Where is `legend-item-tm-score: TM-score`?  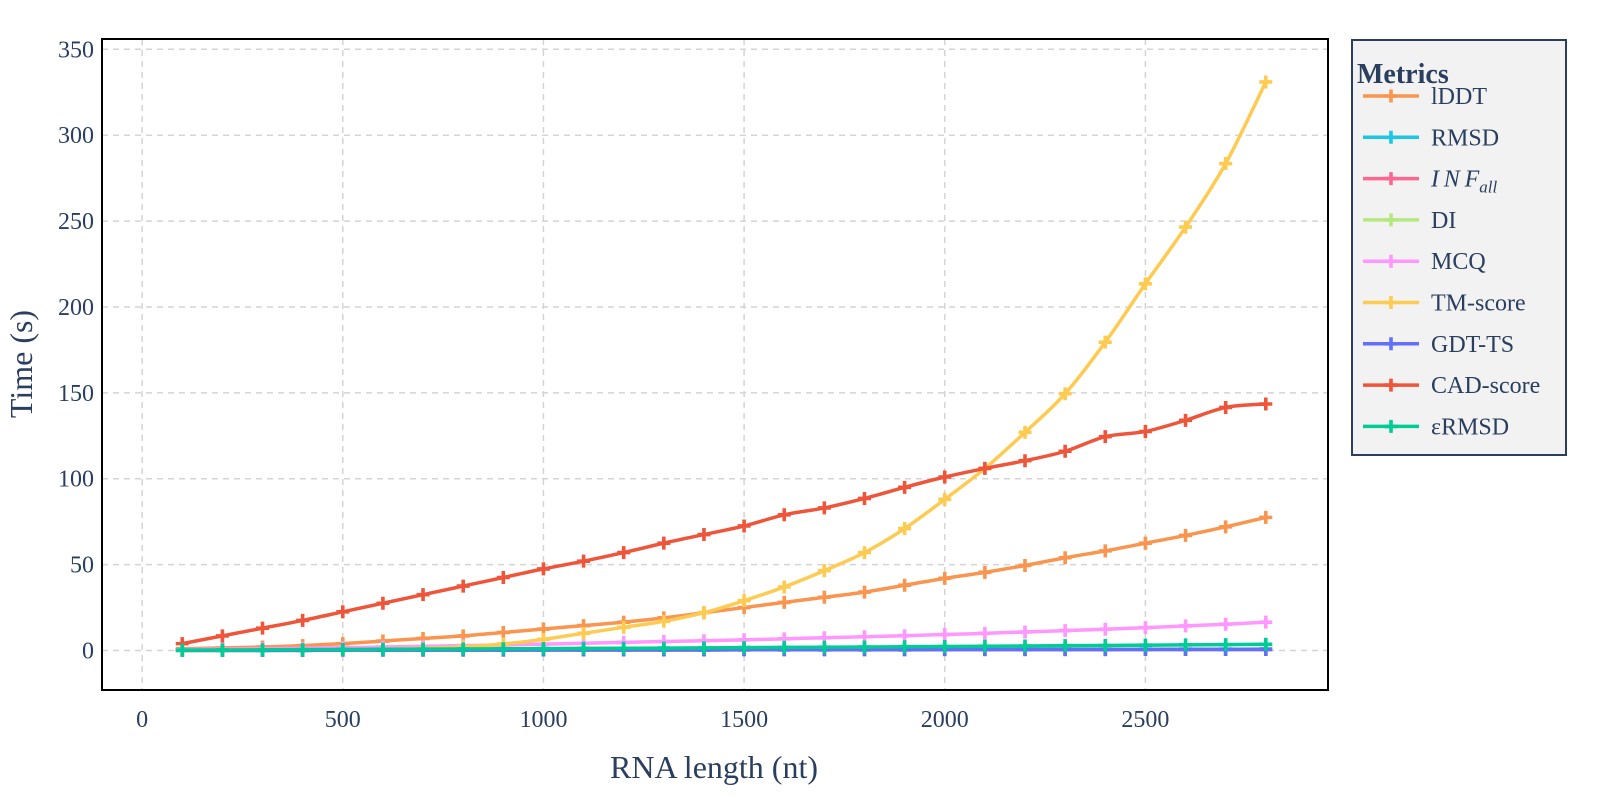
legend-item-tm-score: TM-score is located at coordinates (1444, 304).